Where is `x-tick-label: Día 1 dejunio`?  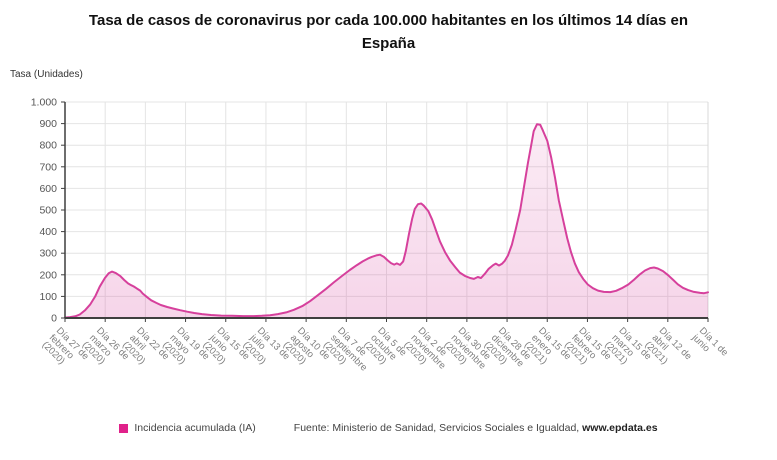 x-tick-label: Día 1 dejunio is located at coordinates (709, 345).